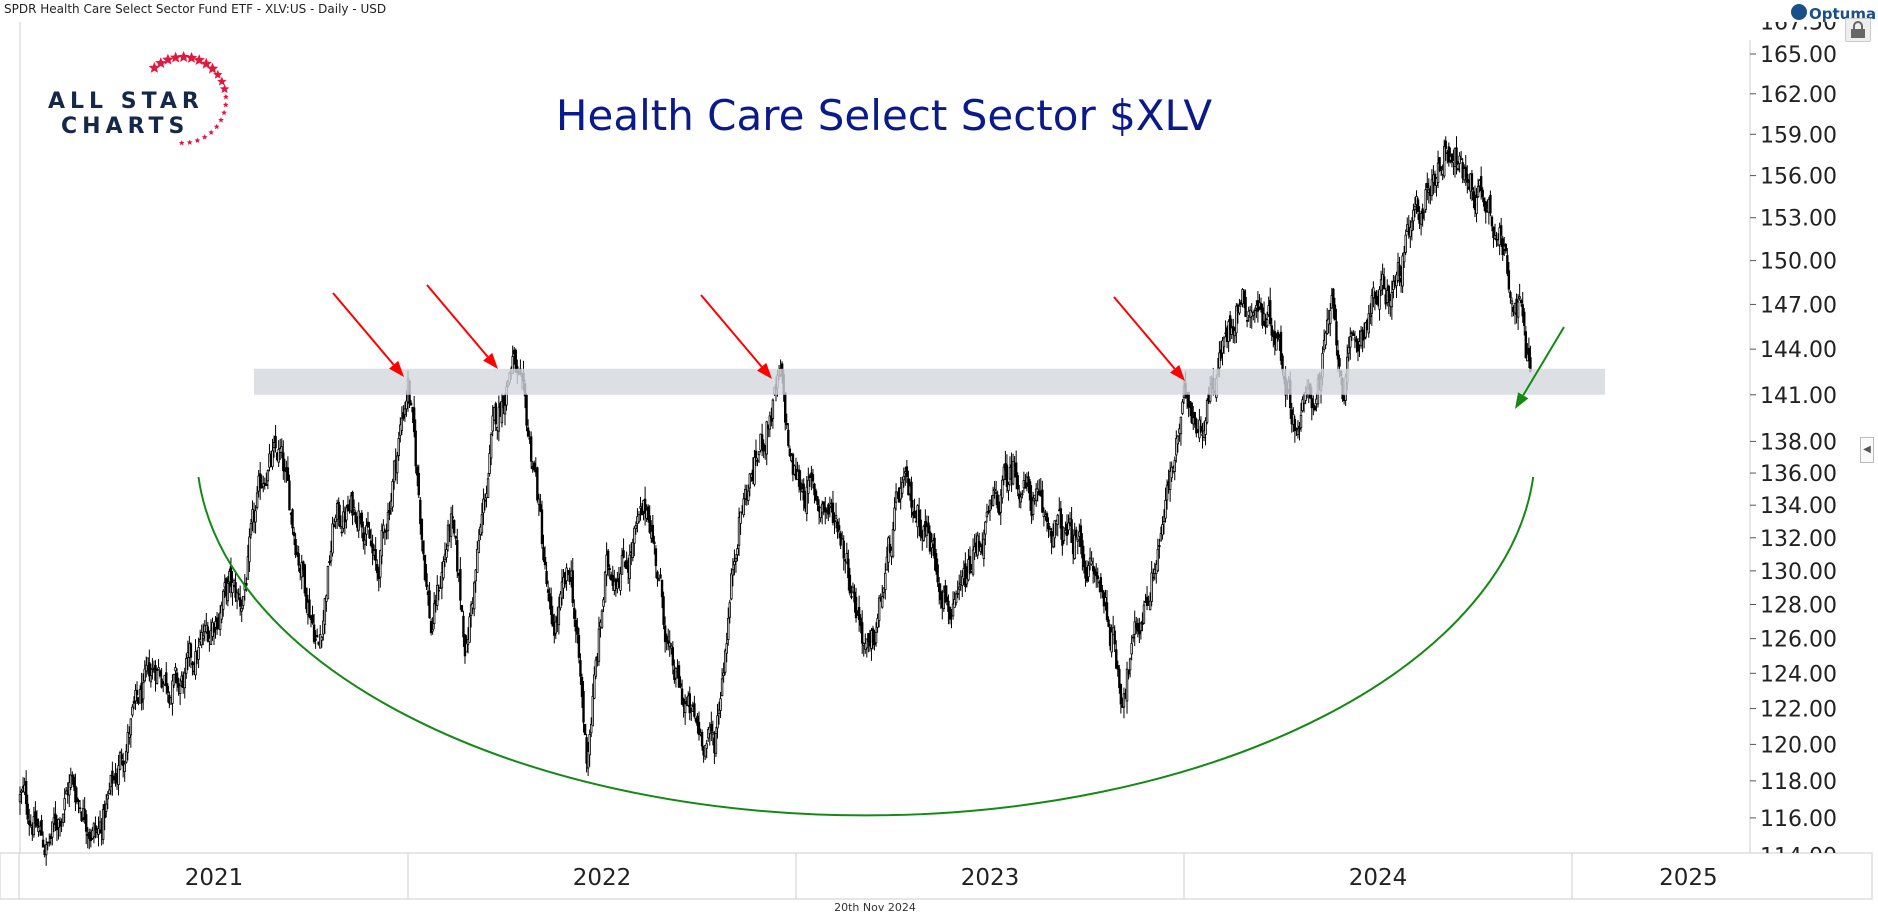  I want to click on green-arrow-icon, so click(1540, 367).